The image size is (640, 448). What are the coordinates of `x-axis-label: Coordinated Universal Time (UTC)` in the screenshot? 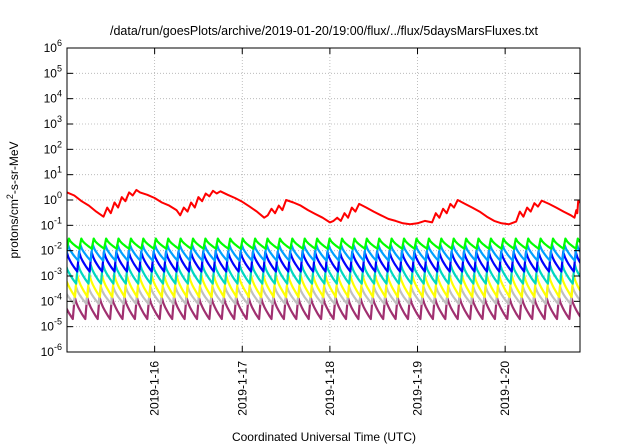 It's located at (324, 437).